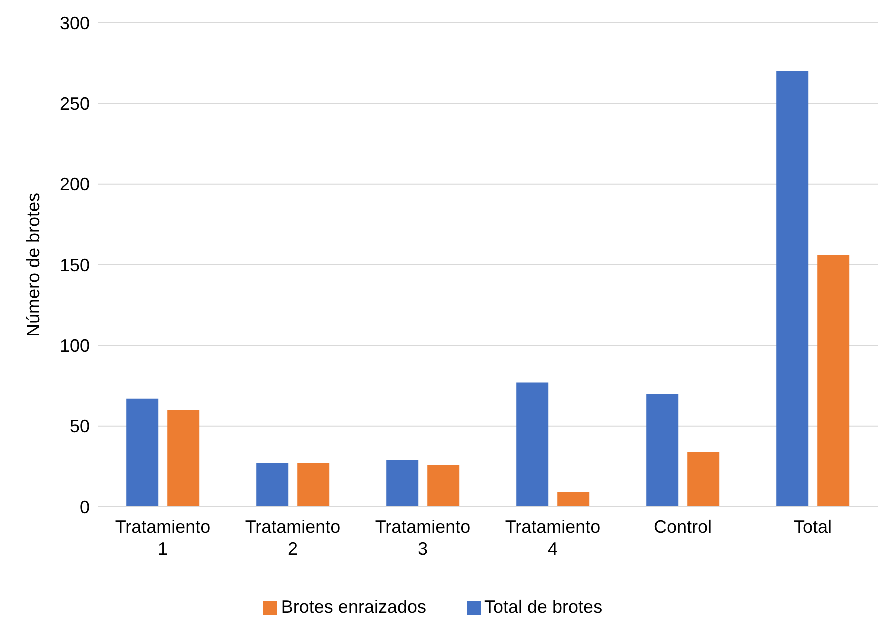 This screenshot has width=895, height=635. I want to click on x-tick-label: Control, so click(683, 527).